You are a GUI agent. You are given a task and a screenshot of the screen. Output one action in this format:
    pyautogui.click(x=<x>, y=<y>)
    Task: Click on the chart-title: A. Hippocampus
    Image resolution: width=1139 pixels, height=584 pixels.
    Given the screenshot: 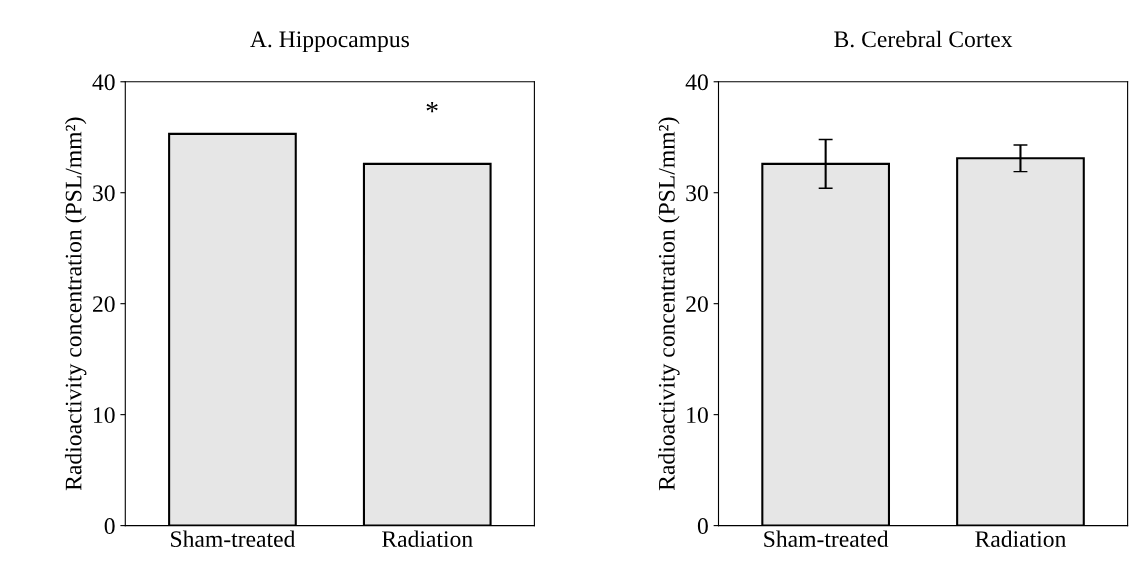 What is the action you would take?
    pyautogui.click(x=329, y=42)
    